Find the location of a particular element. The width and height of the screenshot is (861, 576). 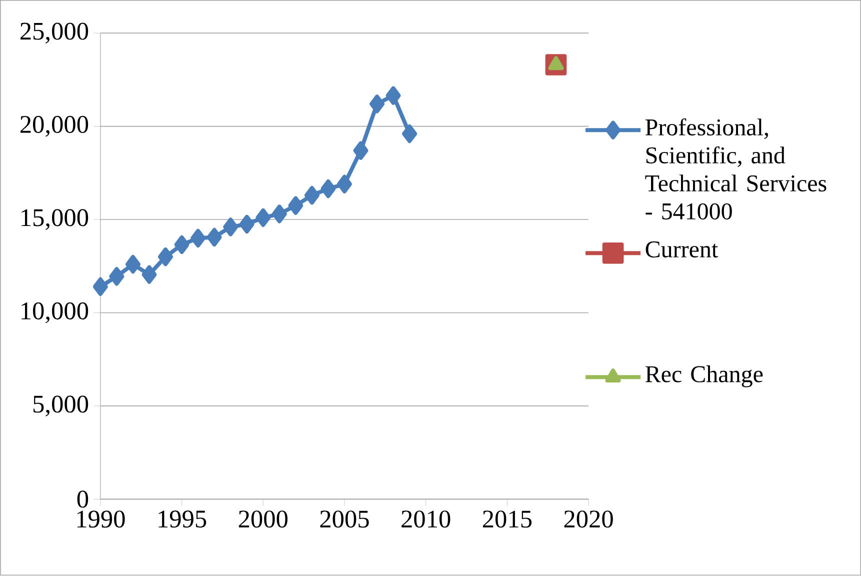

y-tick-label: 15,000 is located at coordinates (55, 219).